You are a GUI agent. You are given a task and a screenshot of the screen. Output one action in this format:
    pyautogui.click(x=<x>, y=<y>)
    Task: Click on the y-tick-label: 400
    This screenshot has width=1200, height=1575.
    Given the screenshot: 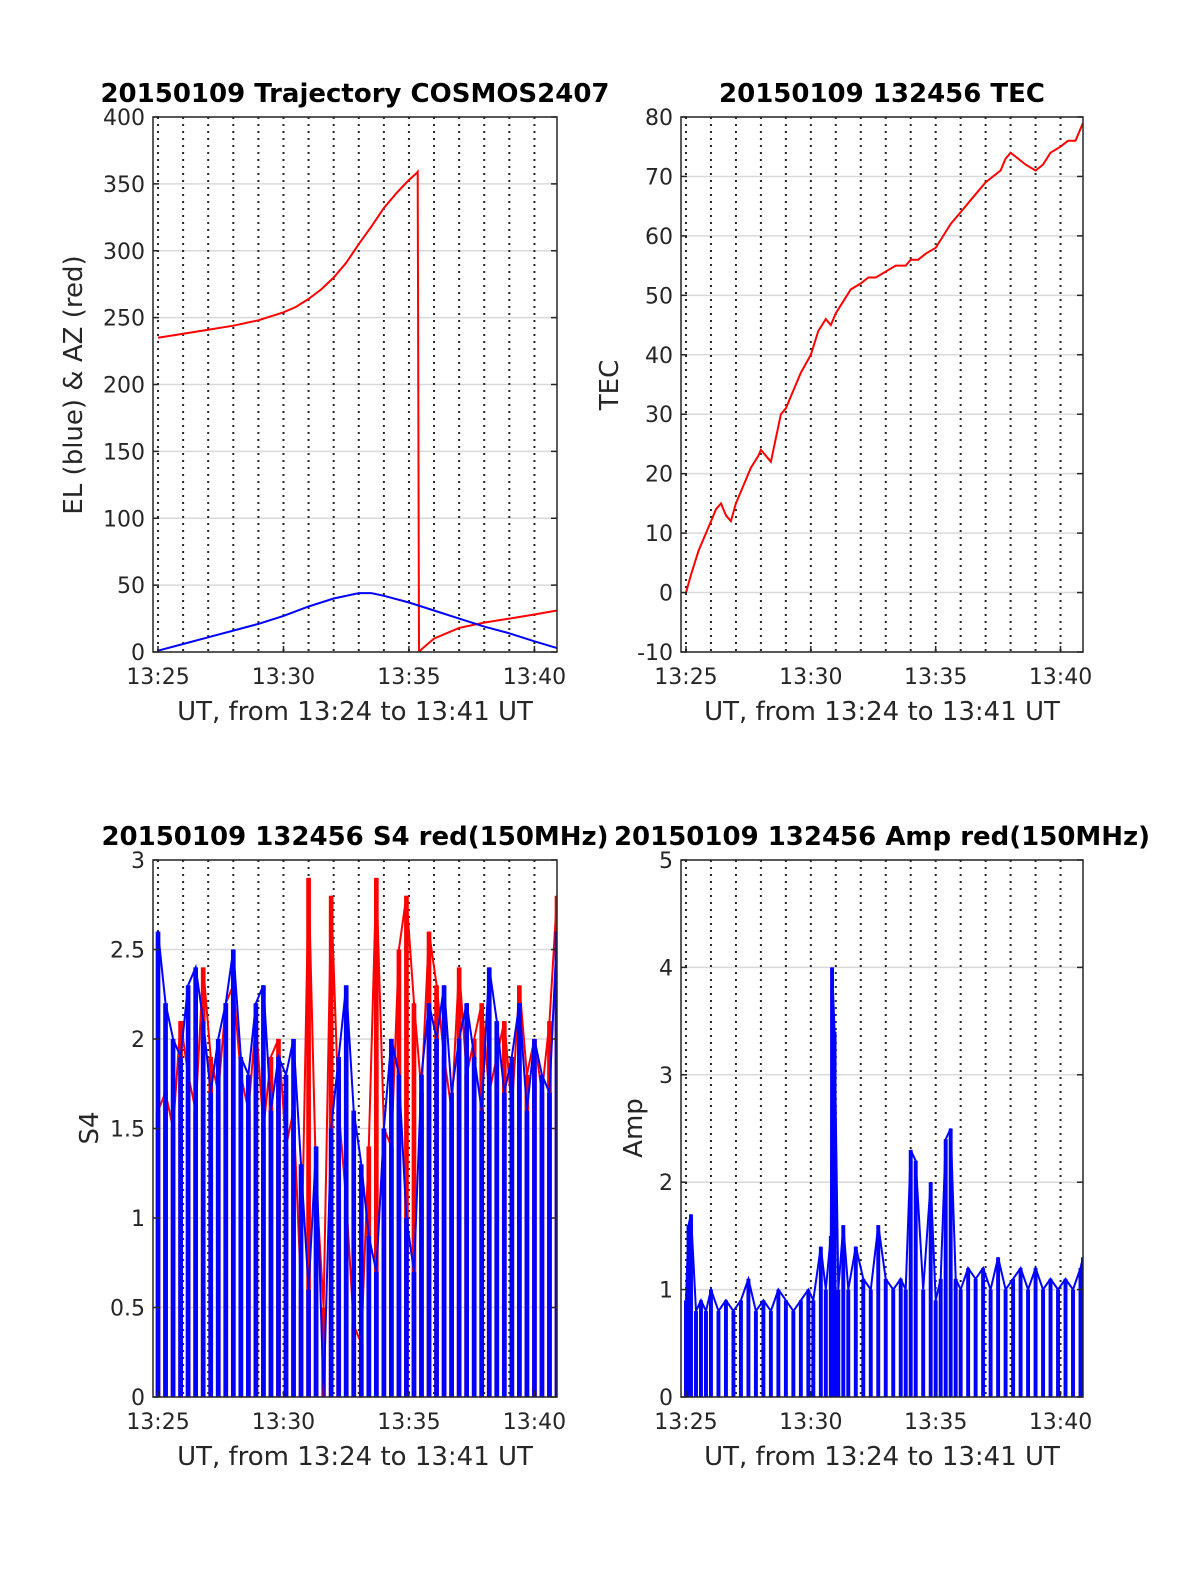 What is the action you would take?
    pyautogui.click(x=124, y=118)
    